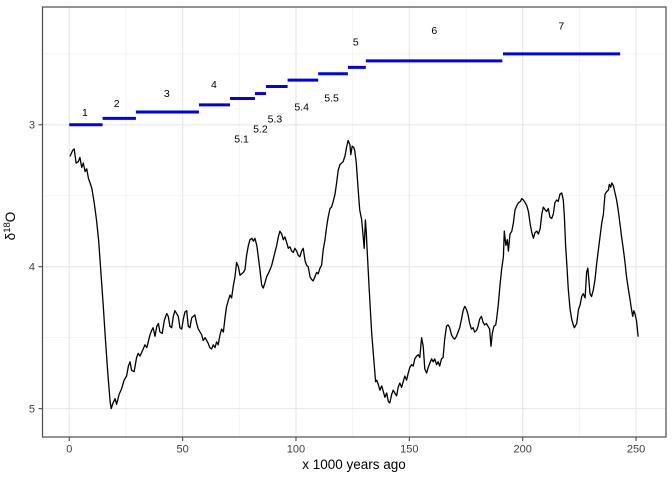 This screenshot has width=672, height=480. What do you see at coordinates (636, 450) in the screenshot?
I see `x-tick-label: 250` at bounding box center [636, 450].